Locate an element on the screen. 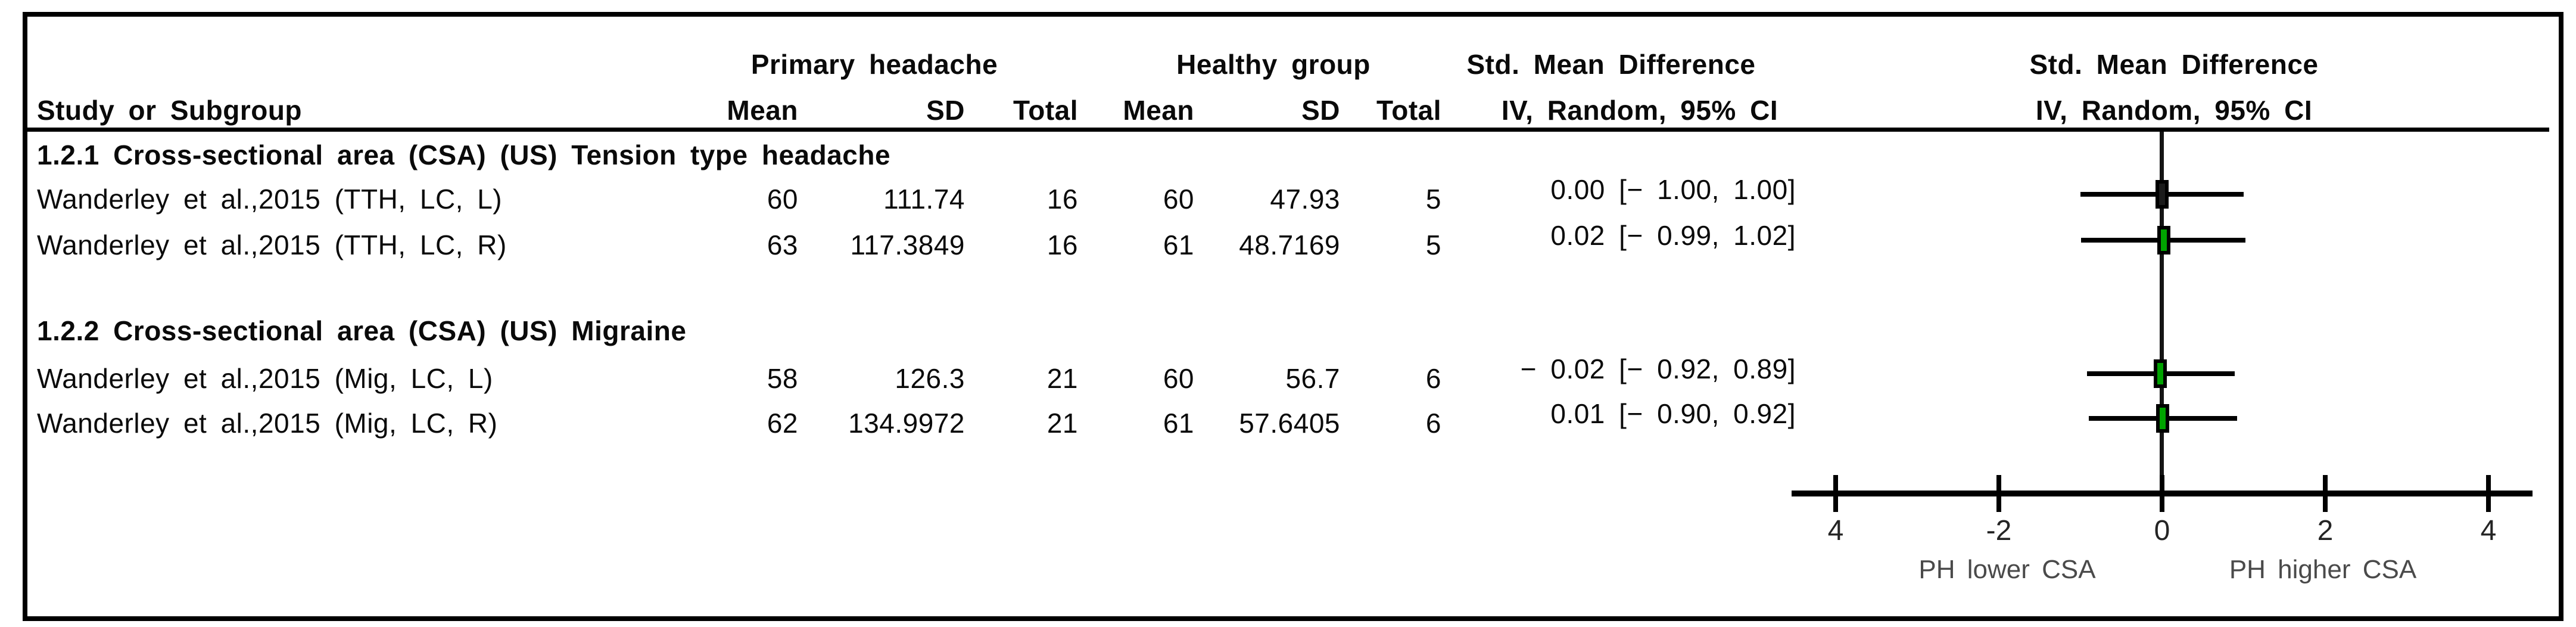  axis-left-direction-label: PH lower CSA is located at coordinates (2007, 569).